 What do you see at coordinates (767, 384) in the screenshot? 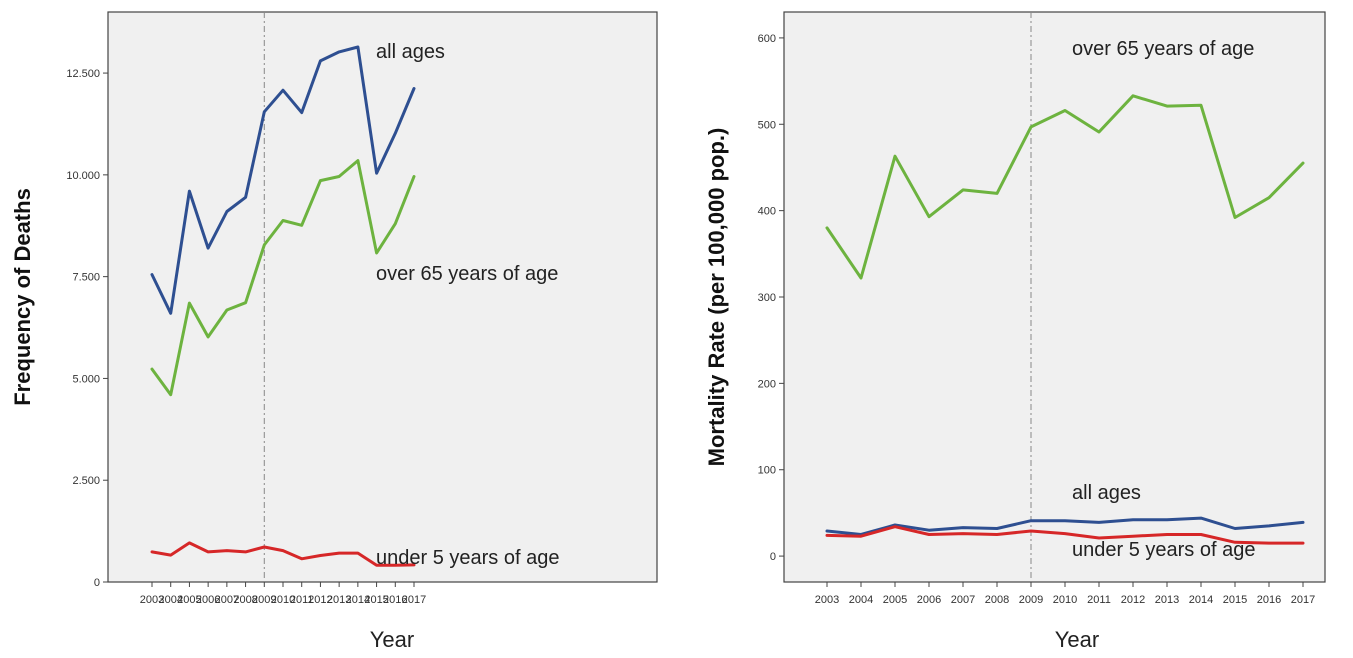
I see `y-tick-label: 200` at bounding box center [767, 384].